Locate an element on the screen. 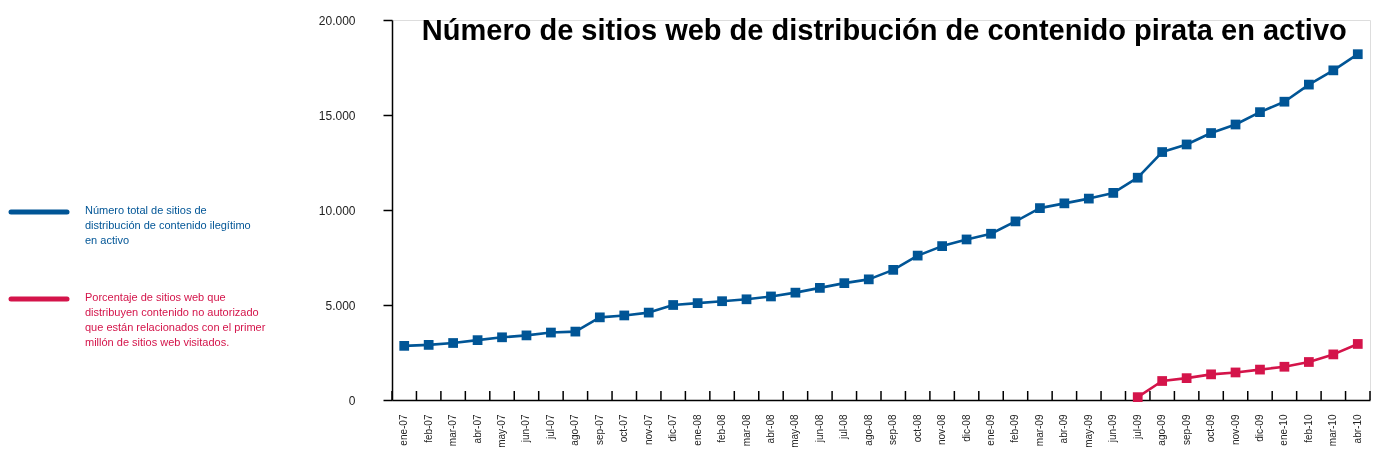 The width and height of the screenshot is (1379, 452). x-tick-label: abr-08 is located at coordinates (770, 429).